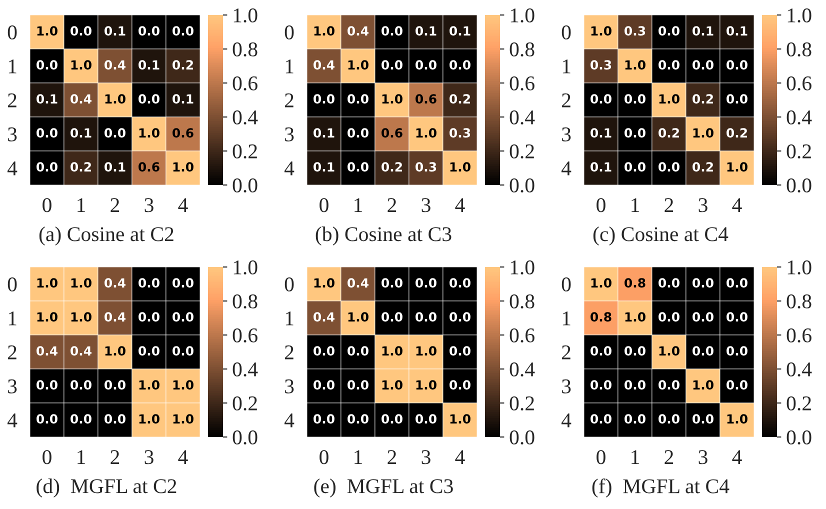 This screenshot has width=826, height=509. I want to click on color-bar-label: 0.2, so click(244, 403).